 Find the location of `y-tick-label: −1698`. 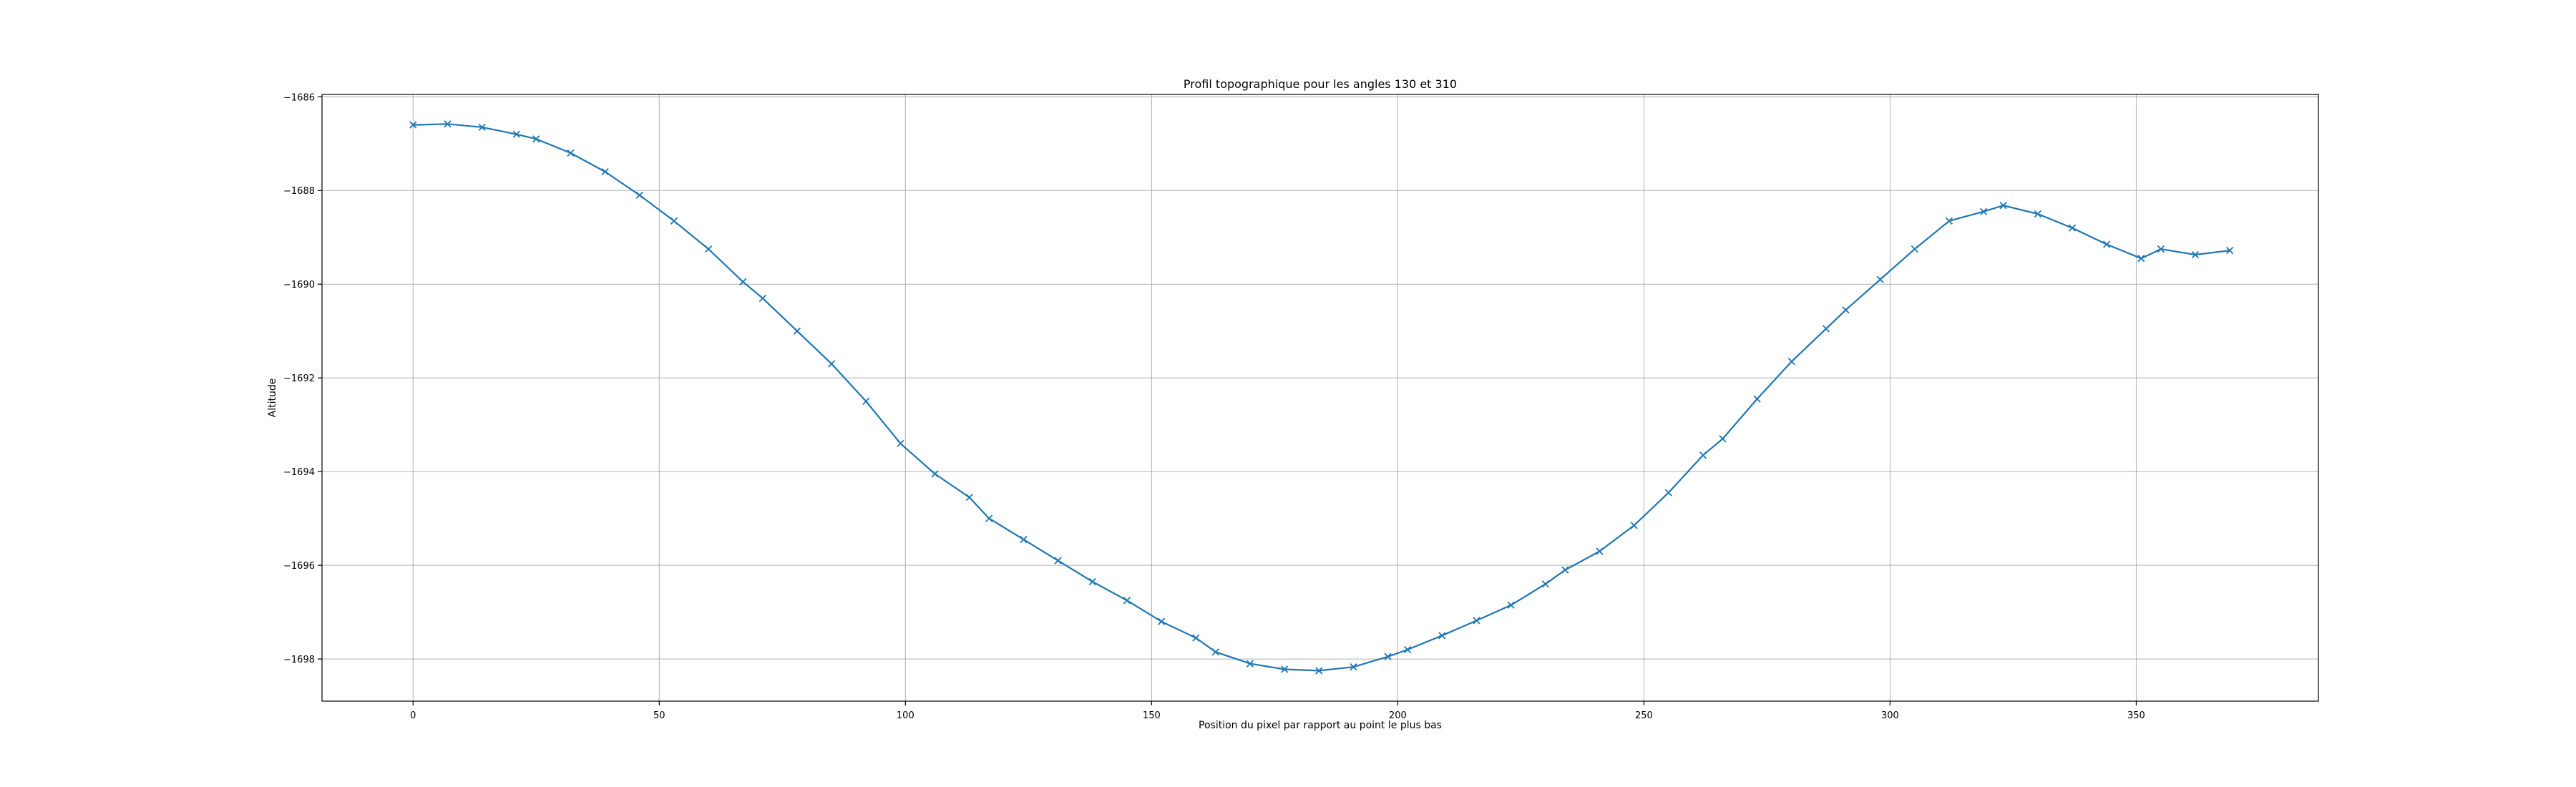

y-tick-label: −1698 is located at coordinates (299, 660).